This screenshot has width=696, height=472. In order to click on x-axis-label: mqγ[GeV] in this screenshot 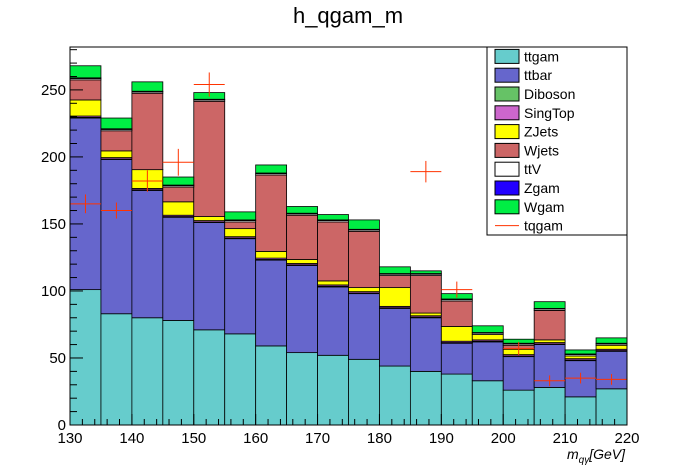, I will do `click(596, 456)`.